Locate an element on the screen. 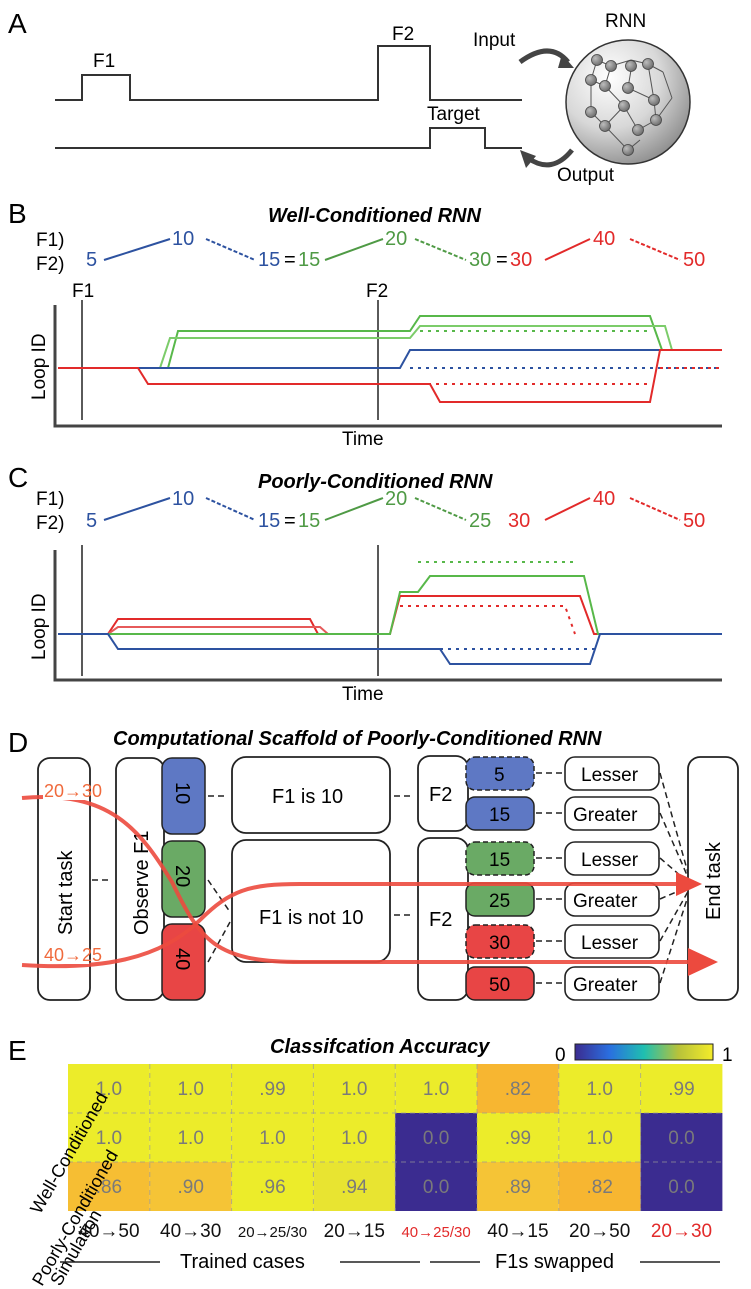  column-label: 40→25/30 is located at coordinates (435, 1232).